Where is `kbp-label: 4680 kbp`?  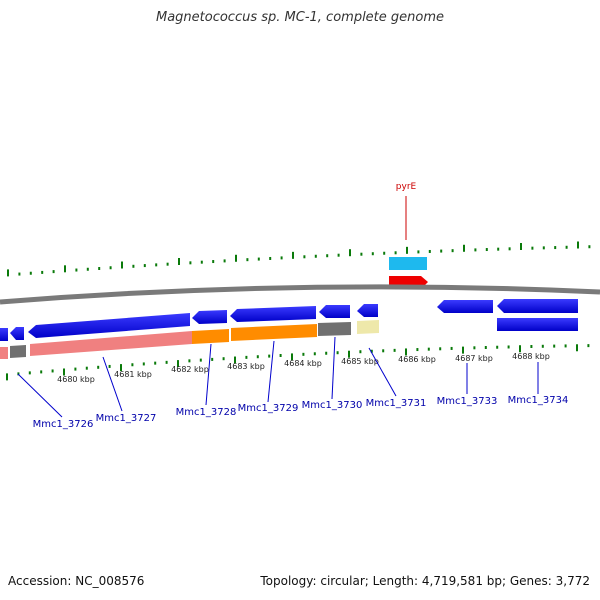
kbp-label: 4680 kbp is located at coordinates (76, 379).